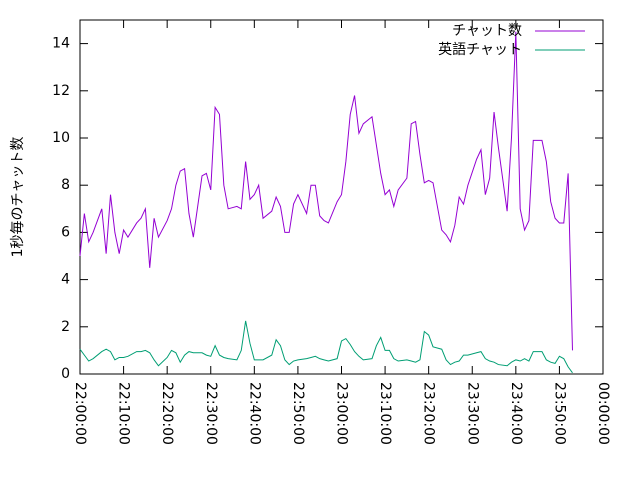 The image size is (640, 480). Describe the element at coordinates (18, 197) in the screenshot. I see `y-axis-label: 1秒毎のチャット数` at that location.